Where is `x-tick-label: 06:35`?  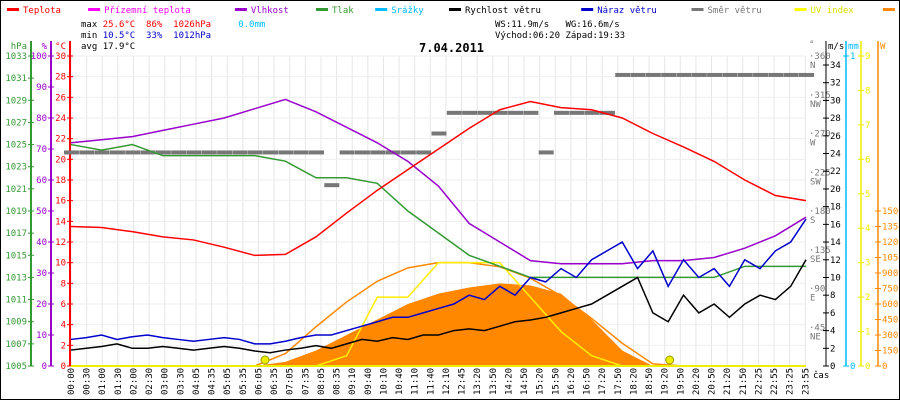 x-tick-label: 06:35 is located at coordinates (275, 381).